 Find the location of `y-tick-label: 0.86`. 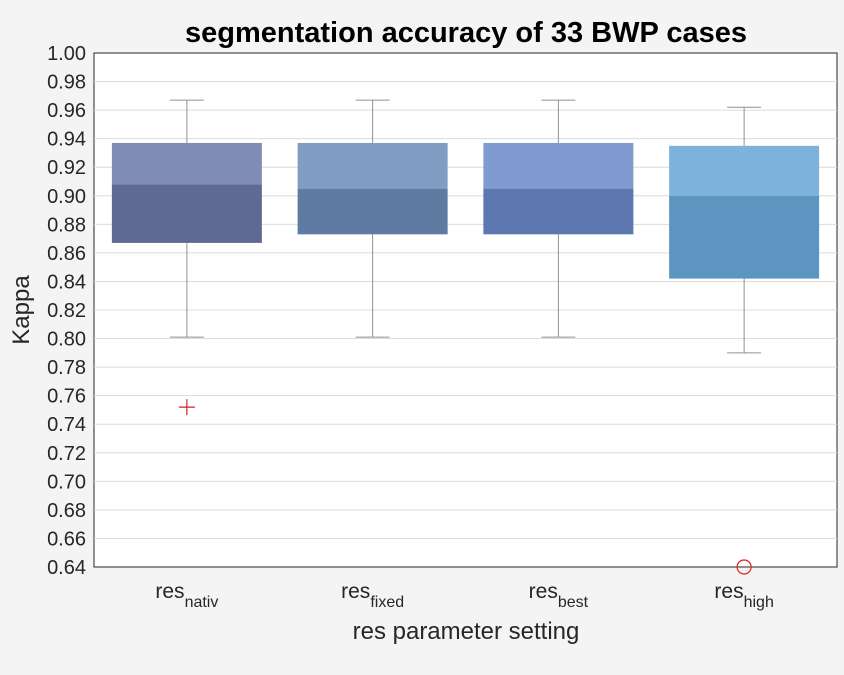

y-tick-label: 0.86 is located at coordinates (66, 254).